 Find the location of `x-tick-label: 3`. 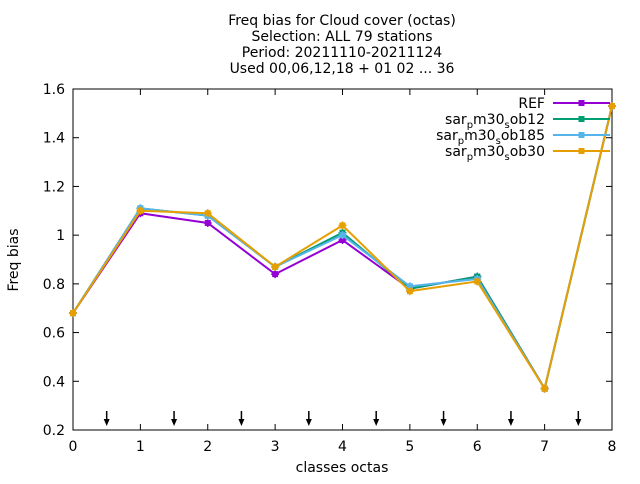

x-tick-label: 3 is located at coordinates (275, 447).